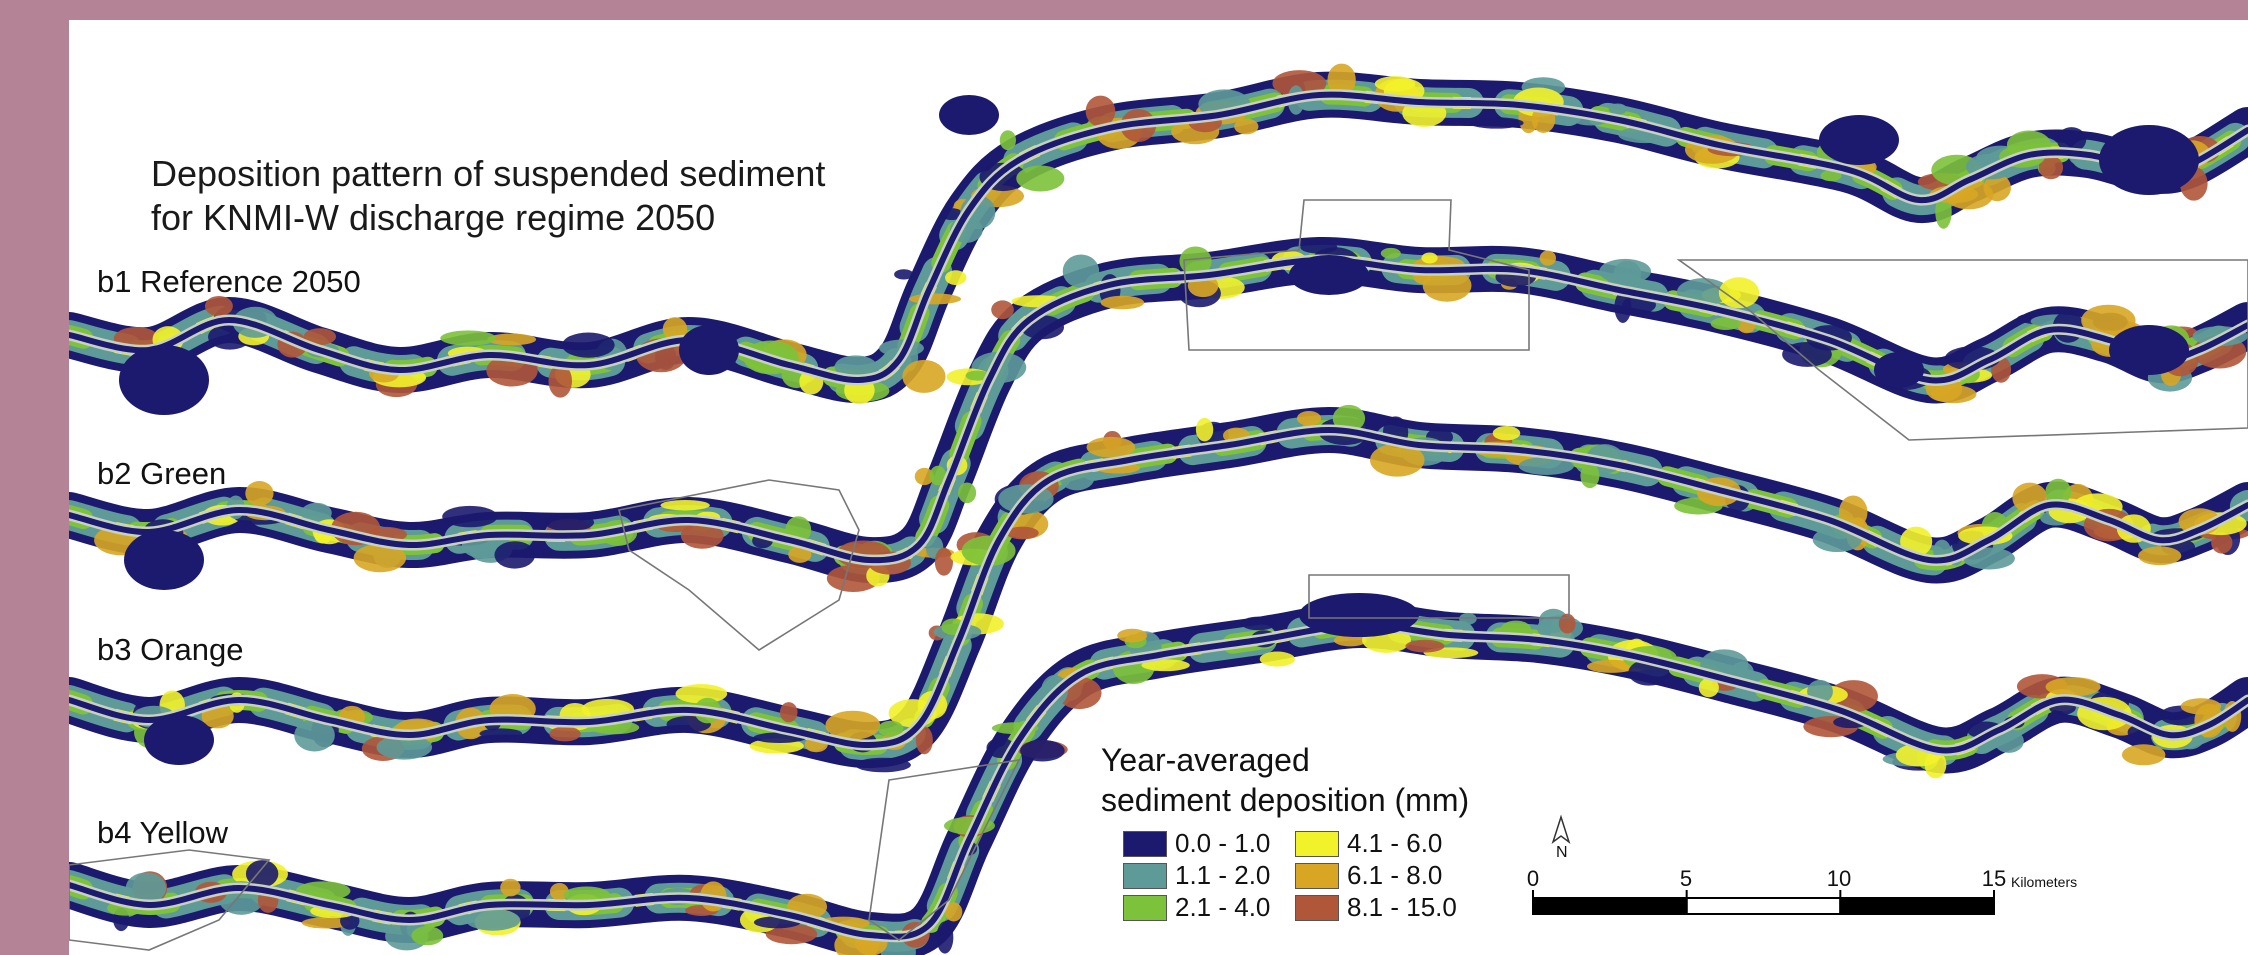 The height and width of the screenshot is (955, 2248). Describe the element at coordinates (1285, 800) in the screenshot. I see `legend-title-line2: sediment deposition (mm)` at that location.